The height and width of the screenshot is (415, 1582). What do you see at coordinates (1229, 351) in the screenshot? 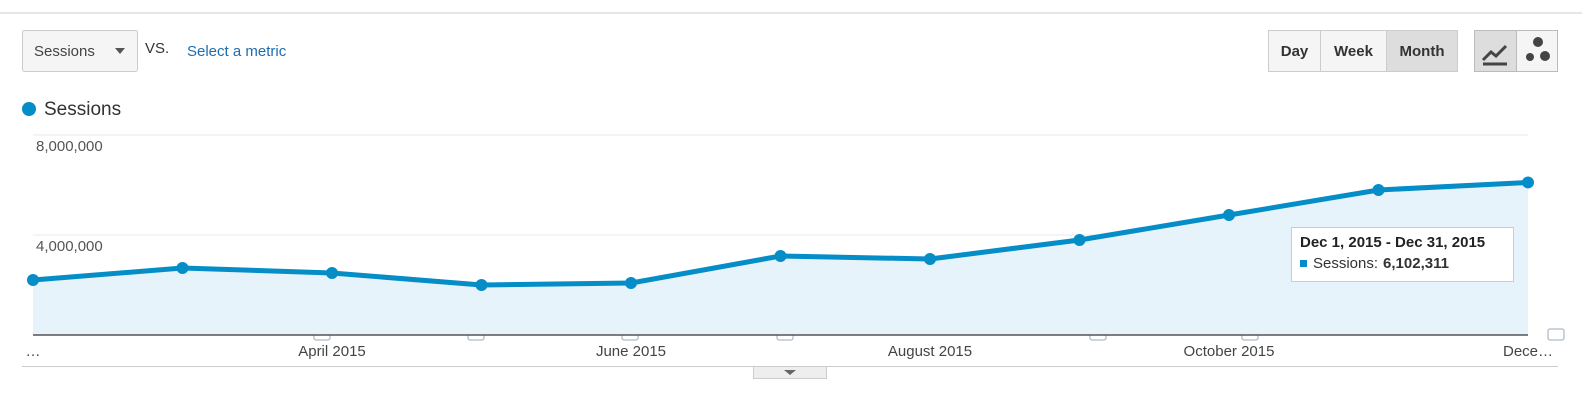
I see `x-tick-label: October 2015` at bounding box center [1229, 351].